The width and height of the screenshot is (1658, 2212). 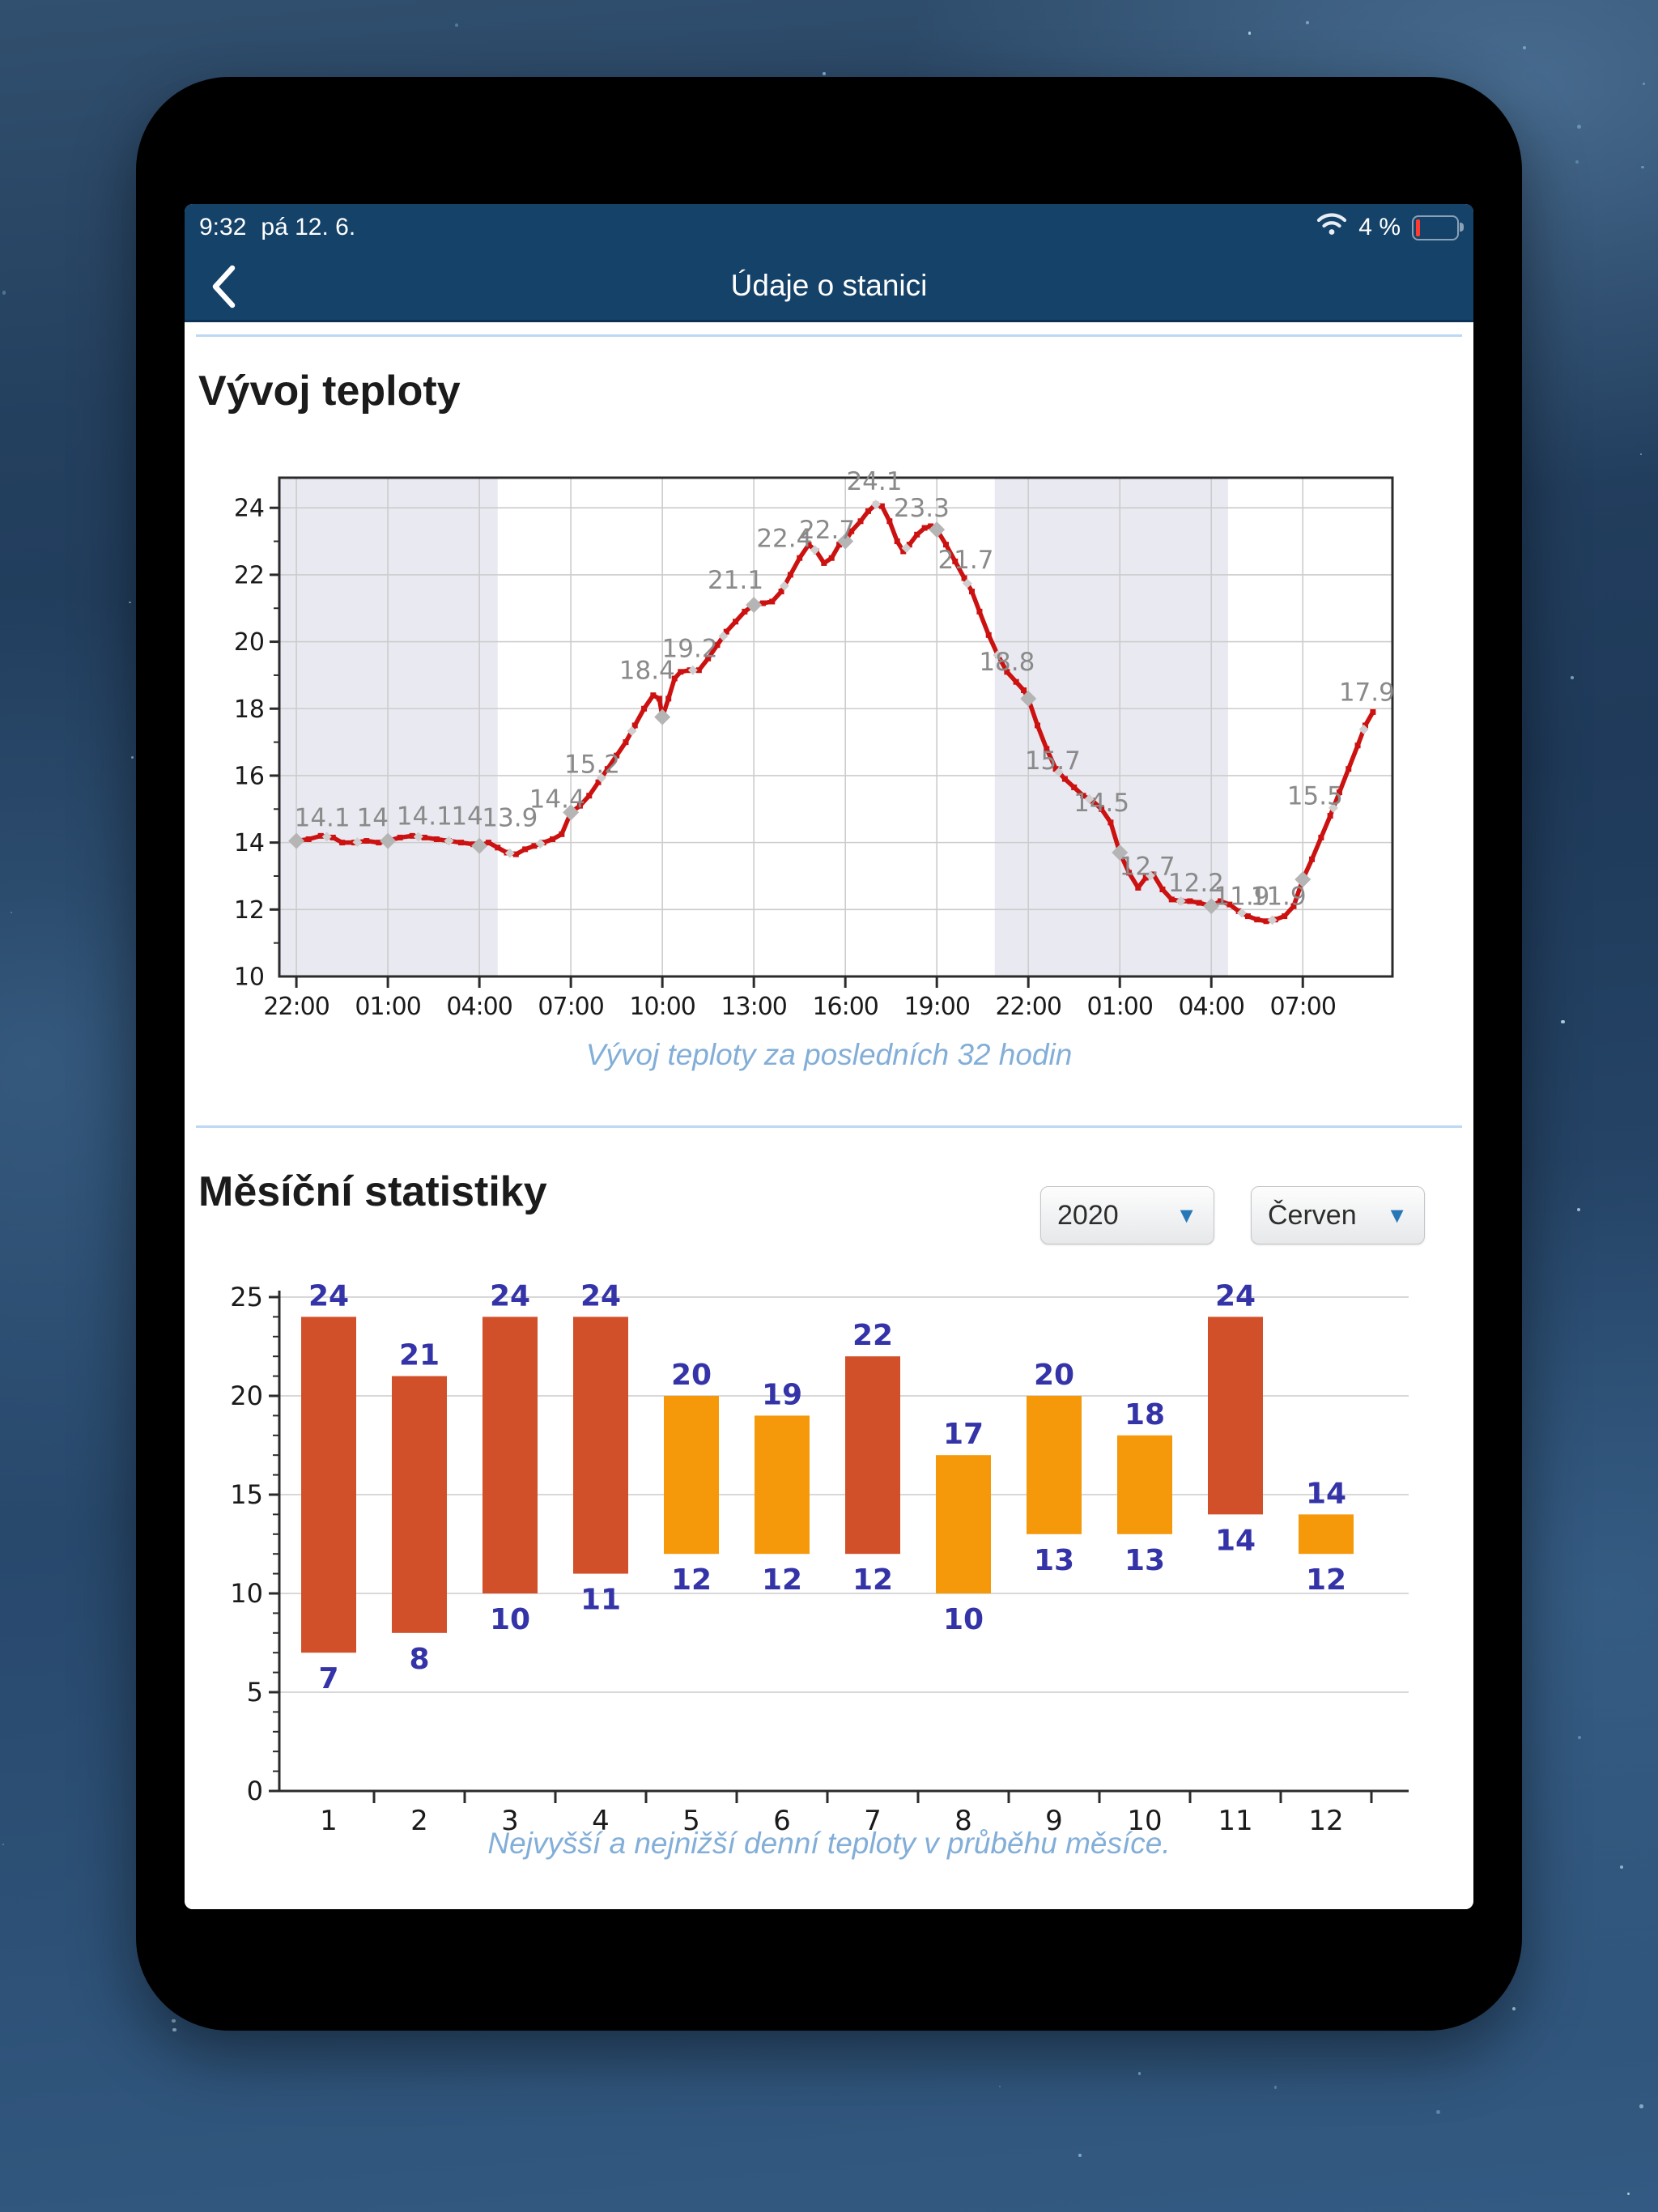 What do you see at coordinates (223, 287) in the screenshot?
I see `back-button` at bounding box center [223, 287].